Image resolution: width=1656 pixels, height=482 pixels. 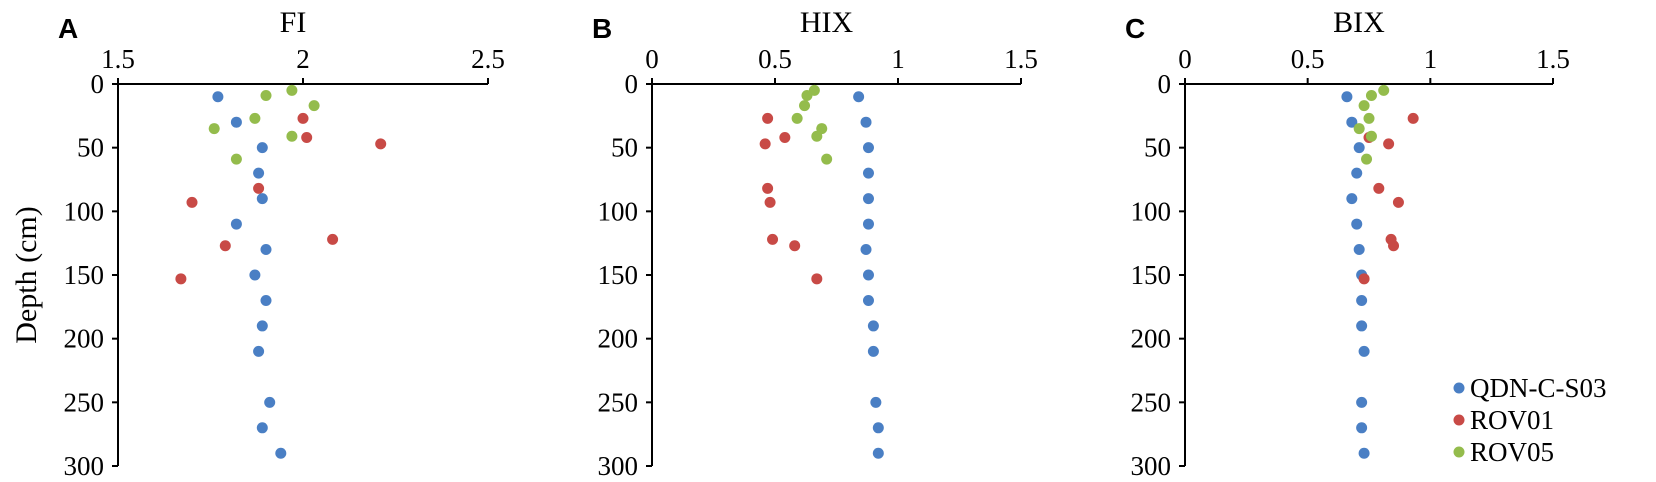 What do you see at coordinates (827, 22) in the screenshot?
I see `panel-title: HIX` at bounding box center [827, 22].